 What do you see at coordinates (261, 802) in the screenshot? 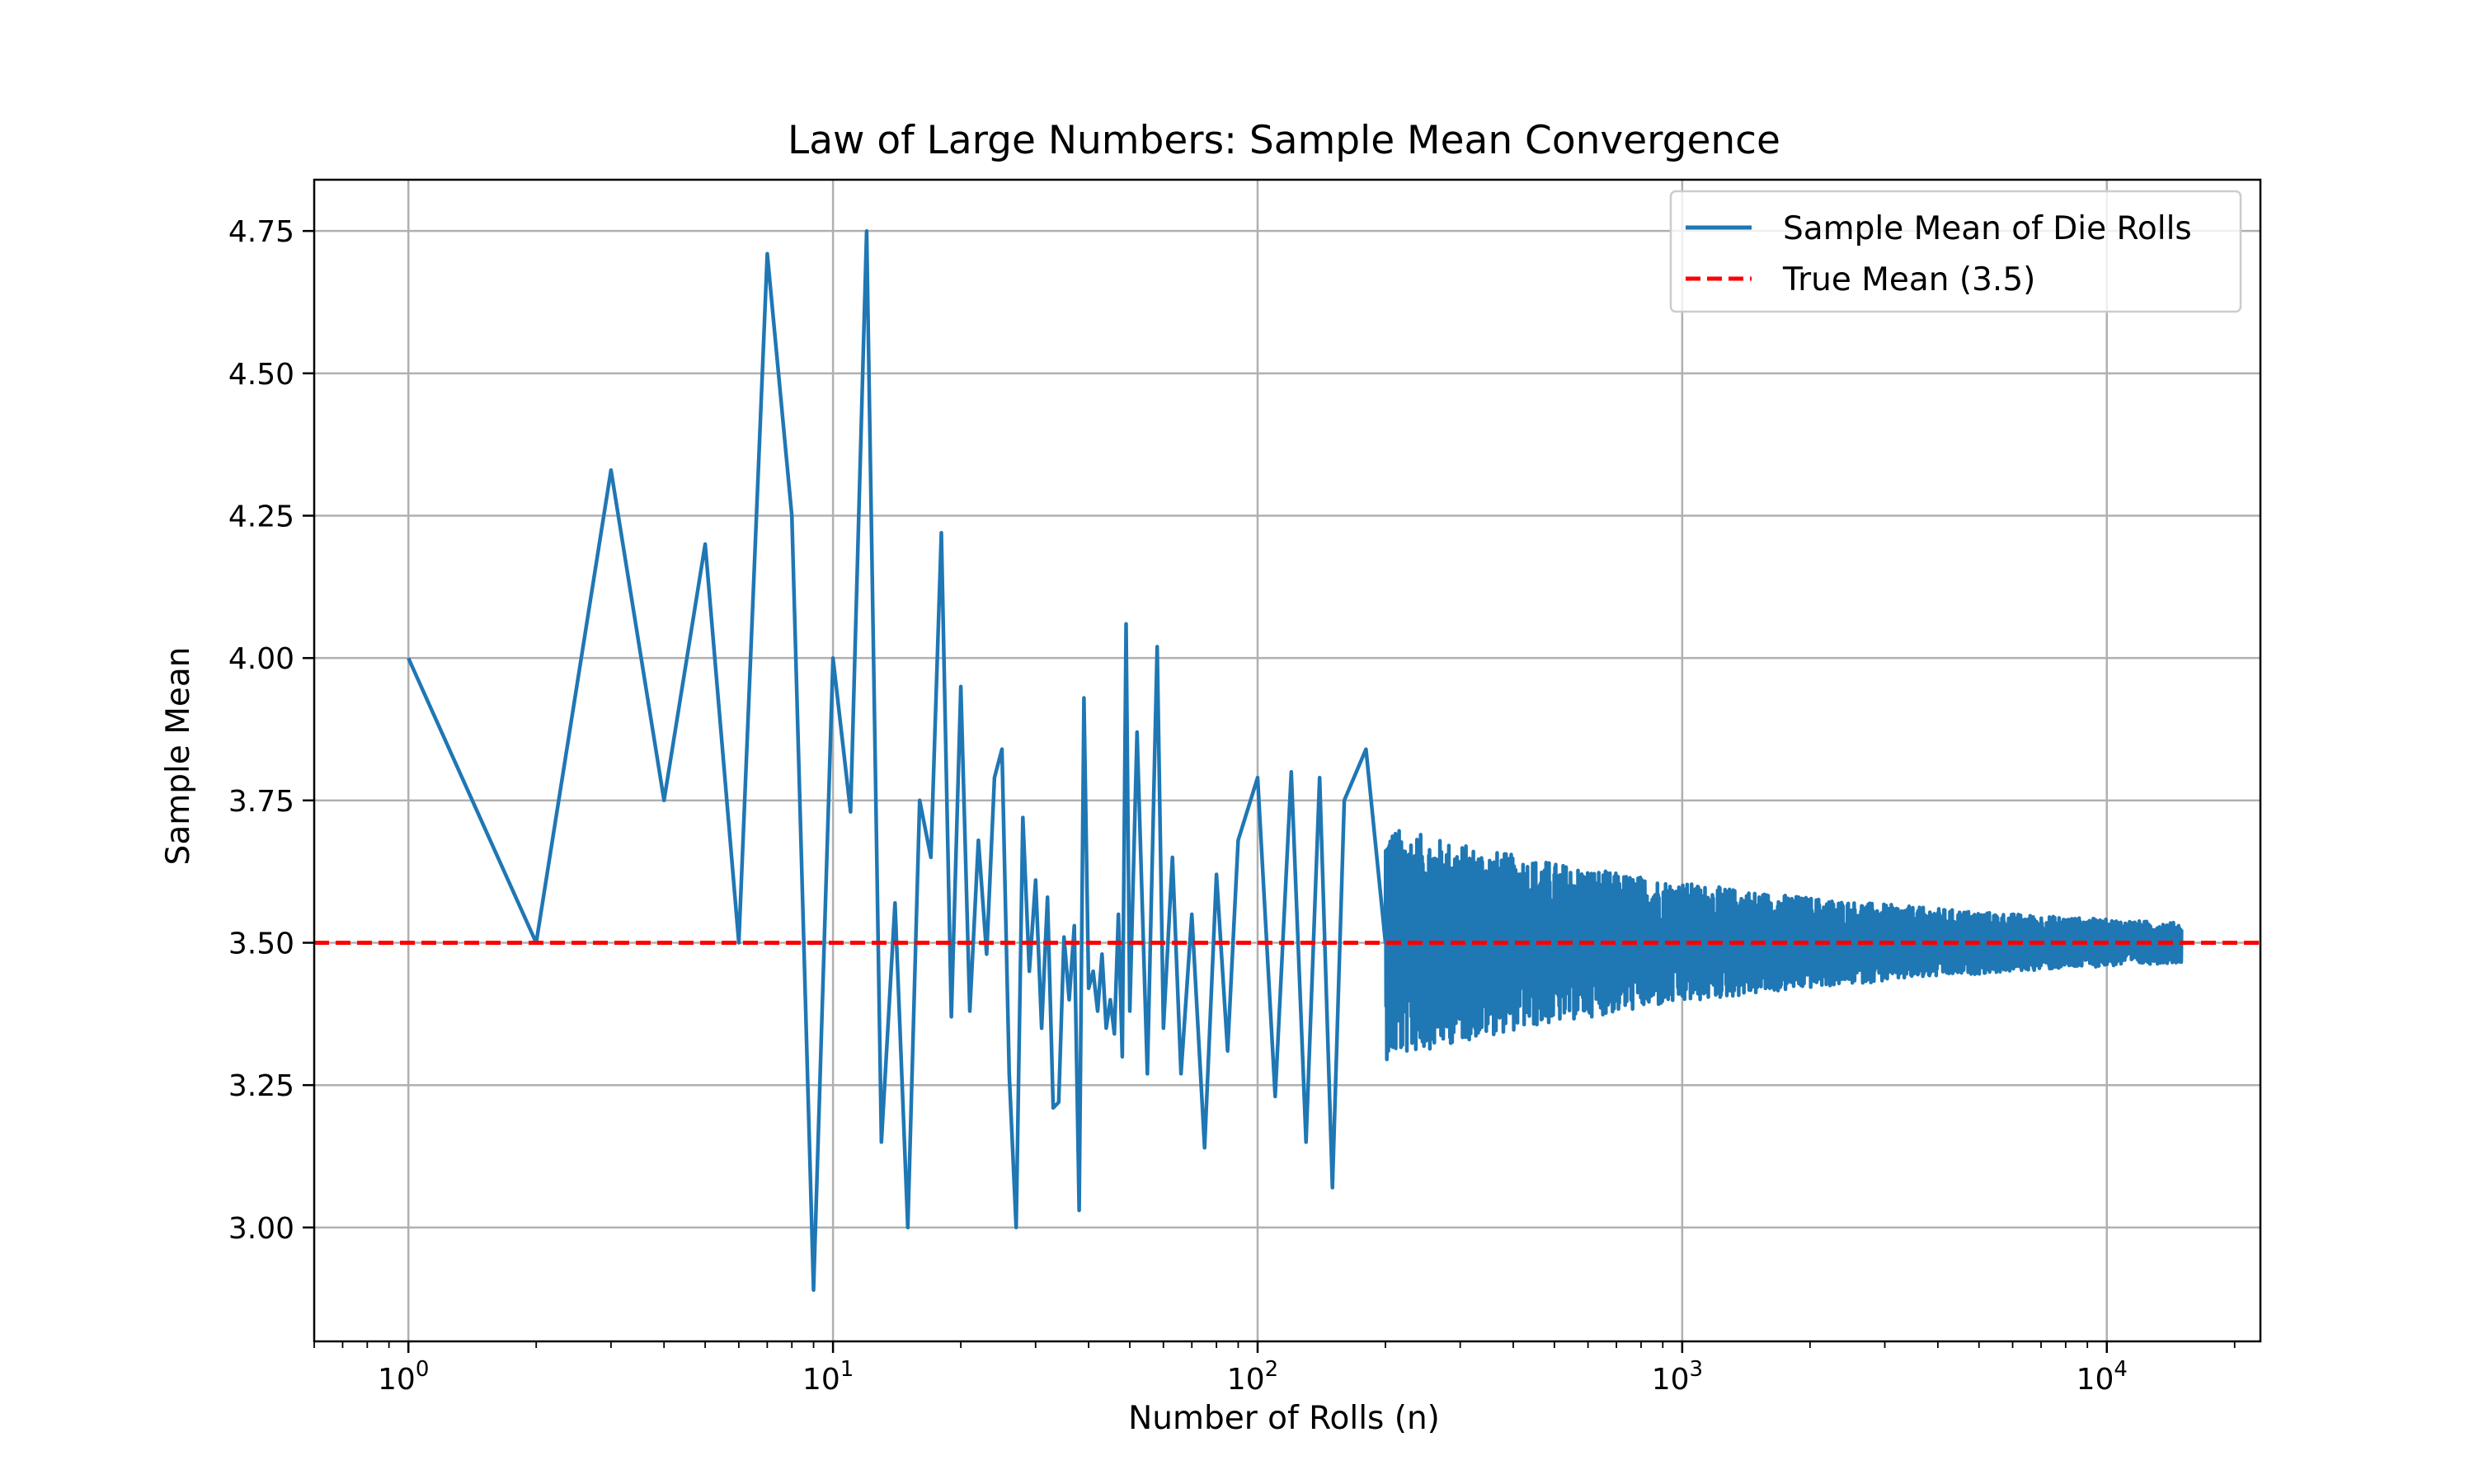
I see `y-tick-label: 3.75` at bounding box center [261, 802].